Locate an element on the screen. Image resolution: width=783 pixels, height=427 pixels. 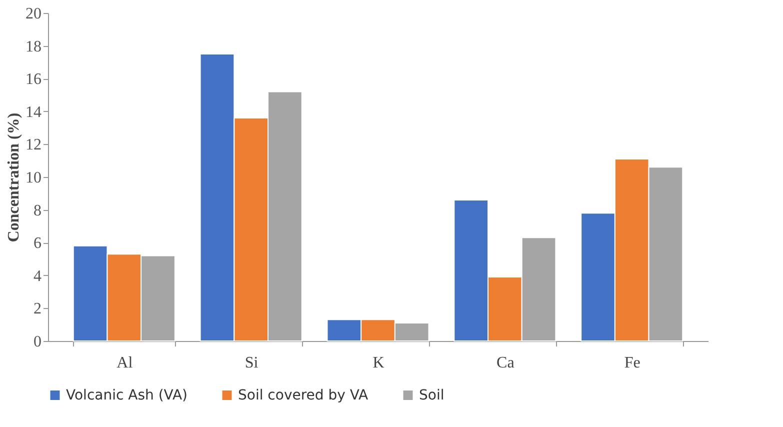
legend-label: Volcanic Ash (VA) is located at coordinates (127, 395).